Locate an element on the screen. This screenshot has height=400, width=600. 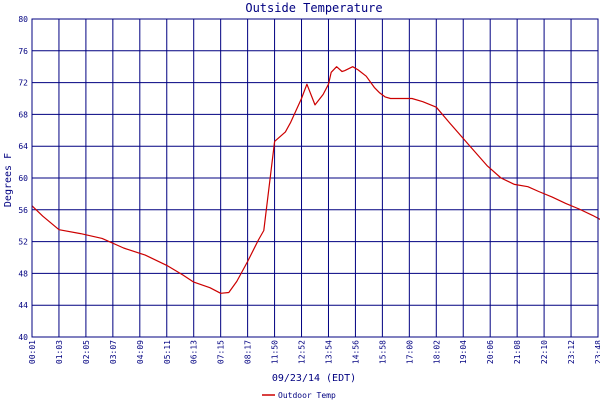
legend-label: Outdoor Temp is located at coordinates (307, 395).